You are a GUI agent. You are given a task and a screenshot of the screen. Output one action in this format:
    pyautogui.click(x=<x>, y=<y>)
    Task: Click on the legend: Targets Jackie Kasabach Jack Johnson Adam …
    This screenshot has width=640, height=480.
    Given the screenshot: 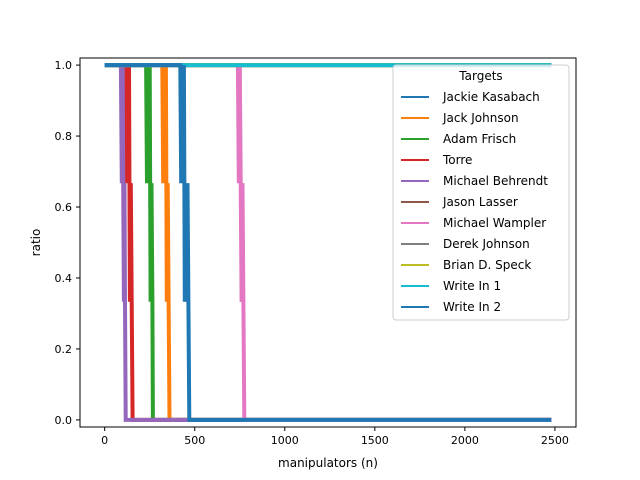 What is the action you would take?
    pyautogui.click(x=481, y=192)
    